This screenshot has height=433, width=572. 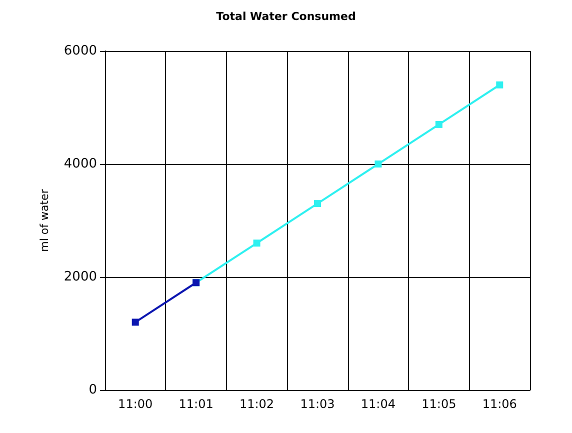 What do you see at coordinates (286, 16) in the screenshot?
I see `chart-title: Total Water Consumed` at bounding box center [286, 16].